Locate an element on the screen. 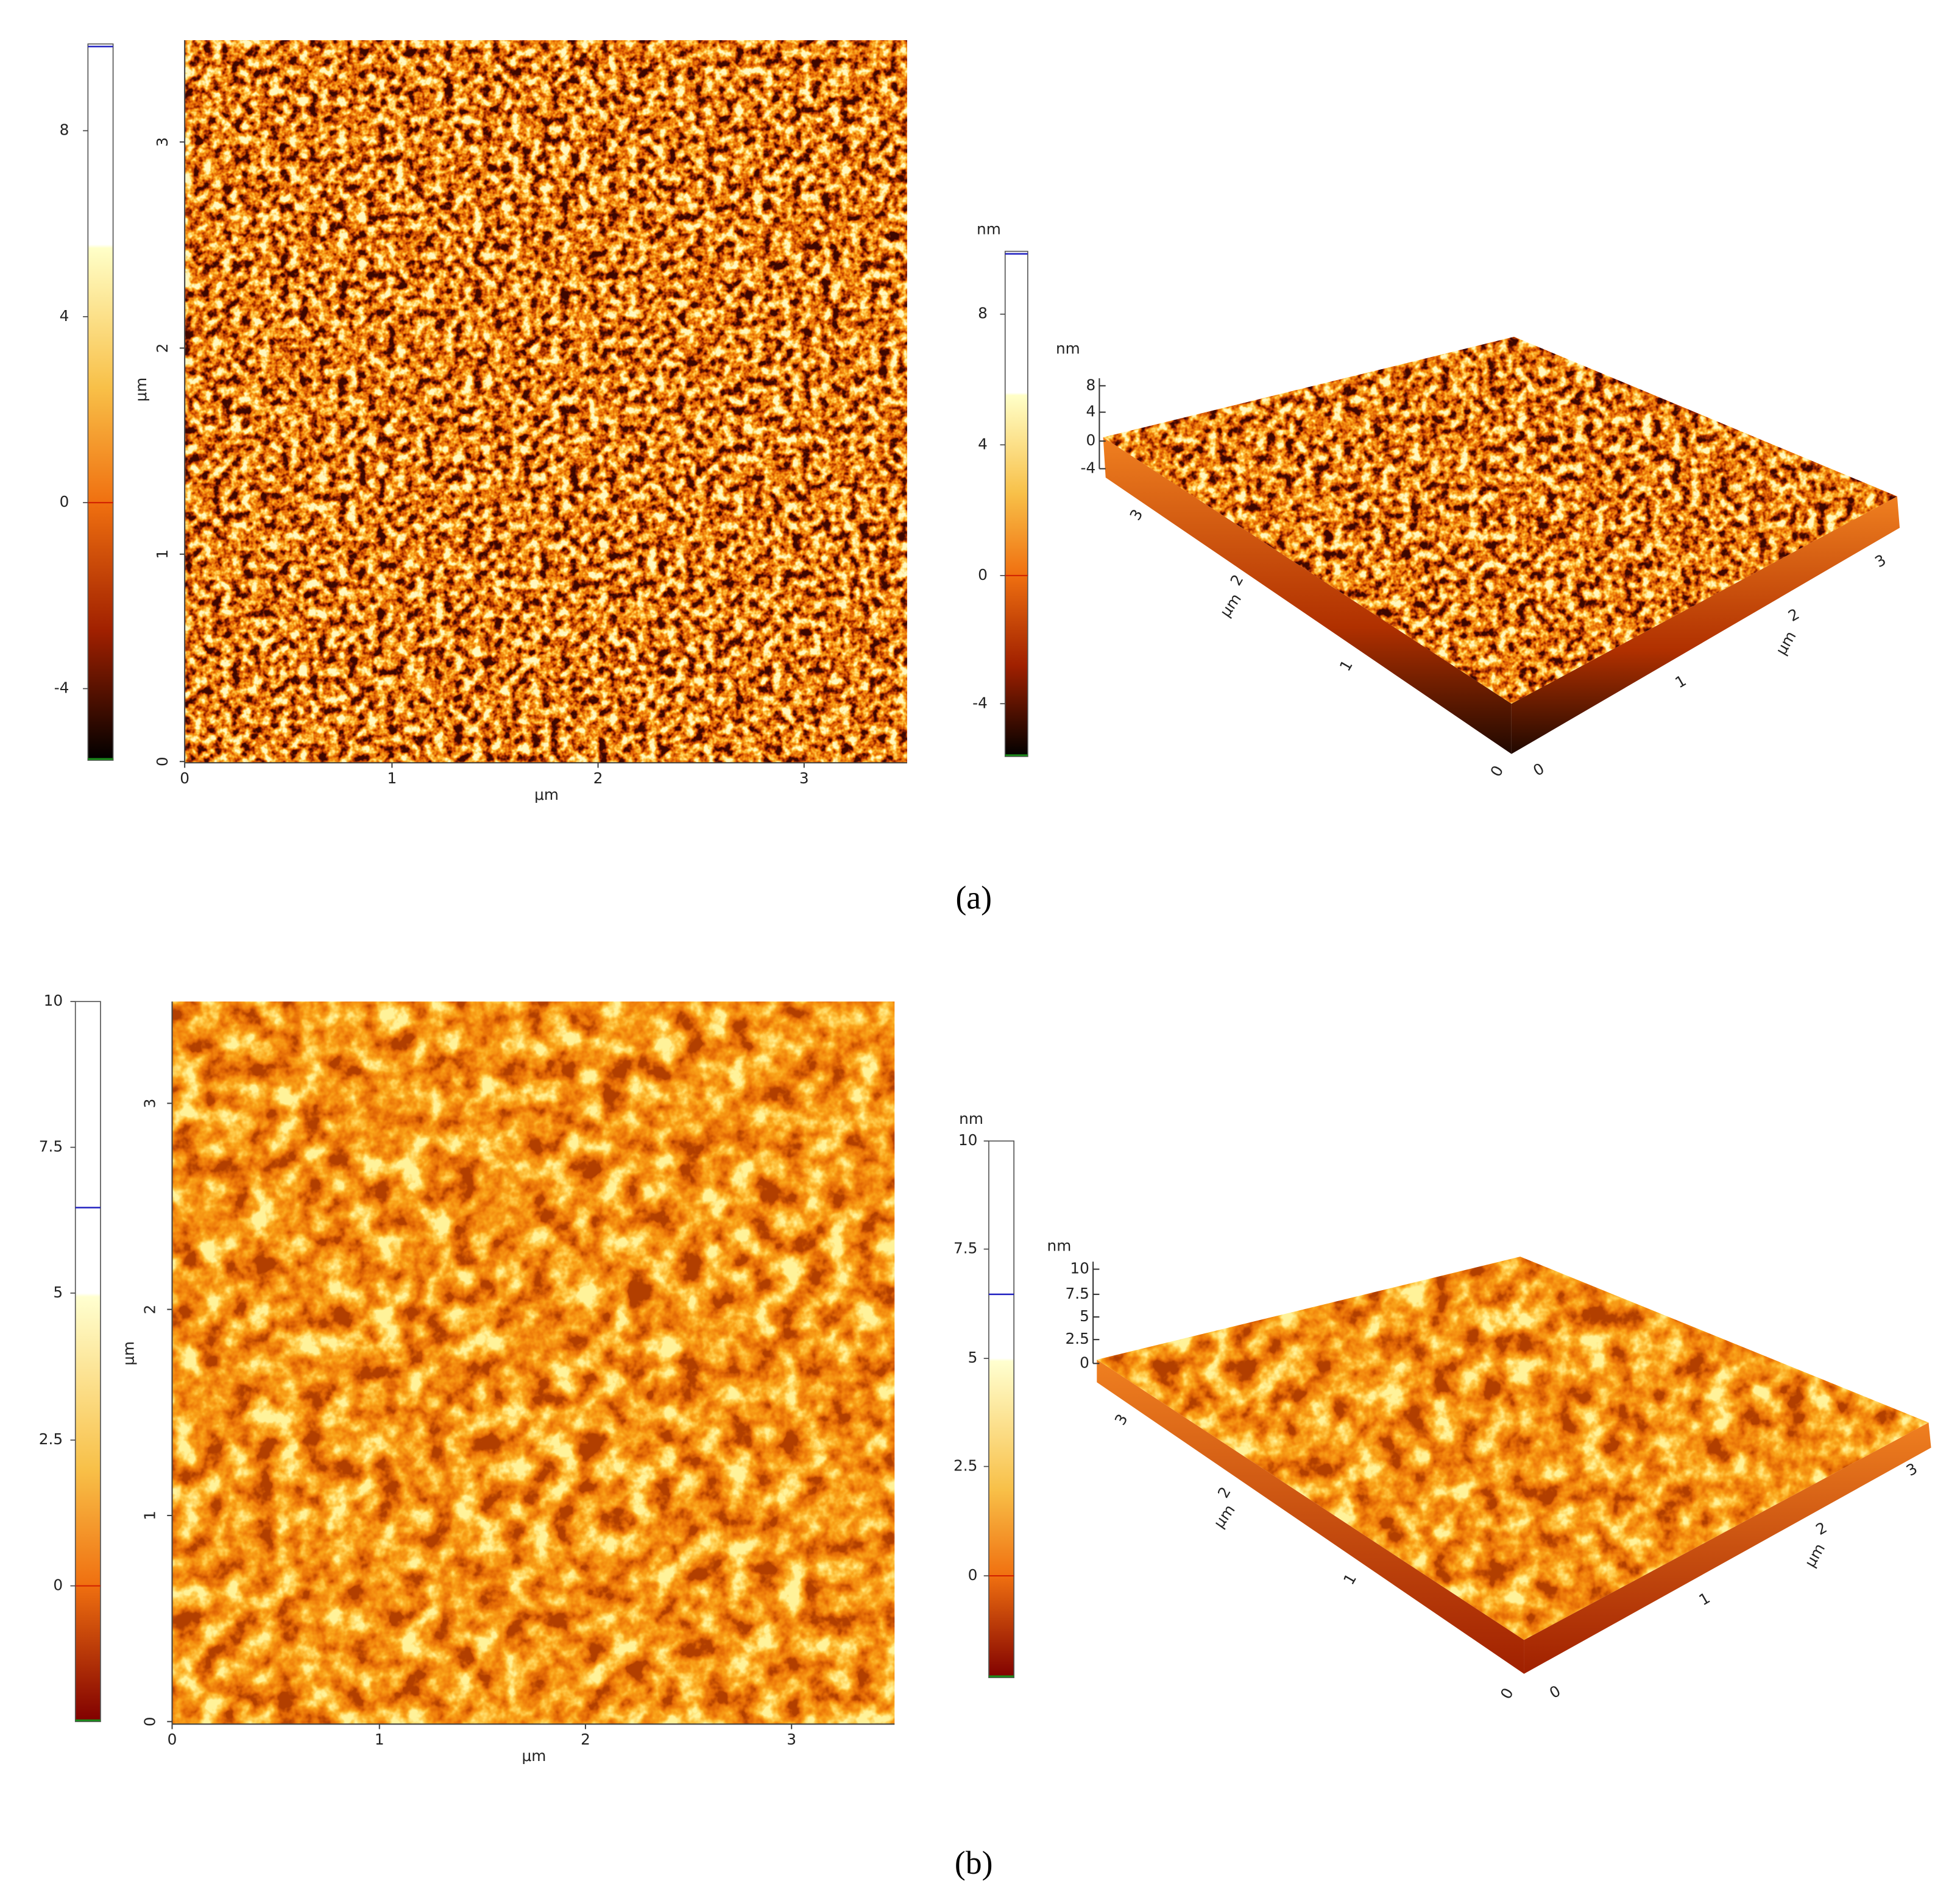 The image size is (1960, 1895). z-tick-label: 7.5 is located at coordinates (1077, 1293).